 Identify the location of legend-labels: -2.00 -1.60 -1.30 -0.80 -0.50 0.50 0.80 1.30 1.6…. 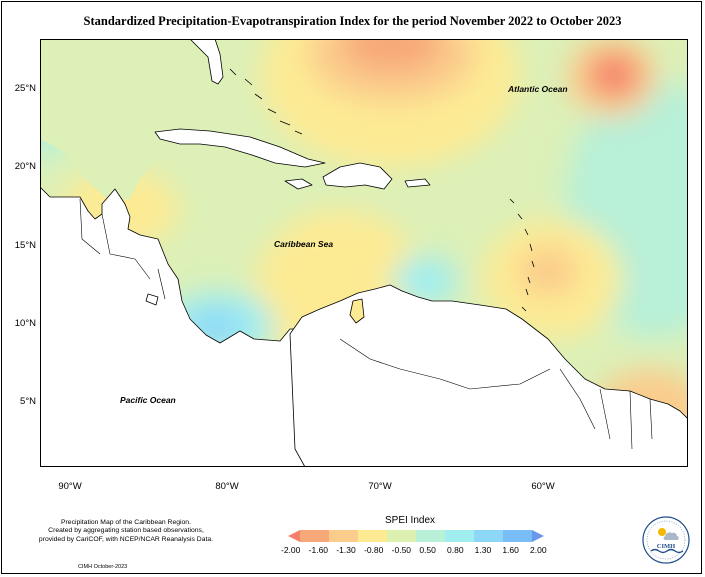
(414, 551).